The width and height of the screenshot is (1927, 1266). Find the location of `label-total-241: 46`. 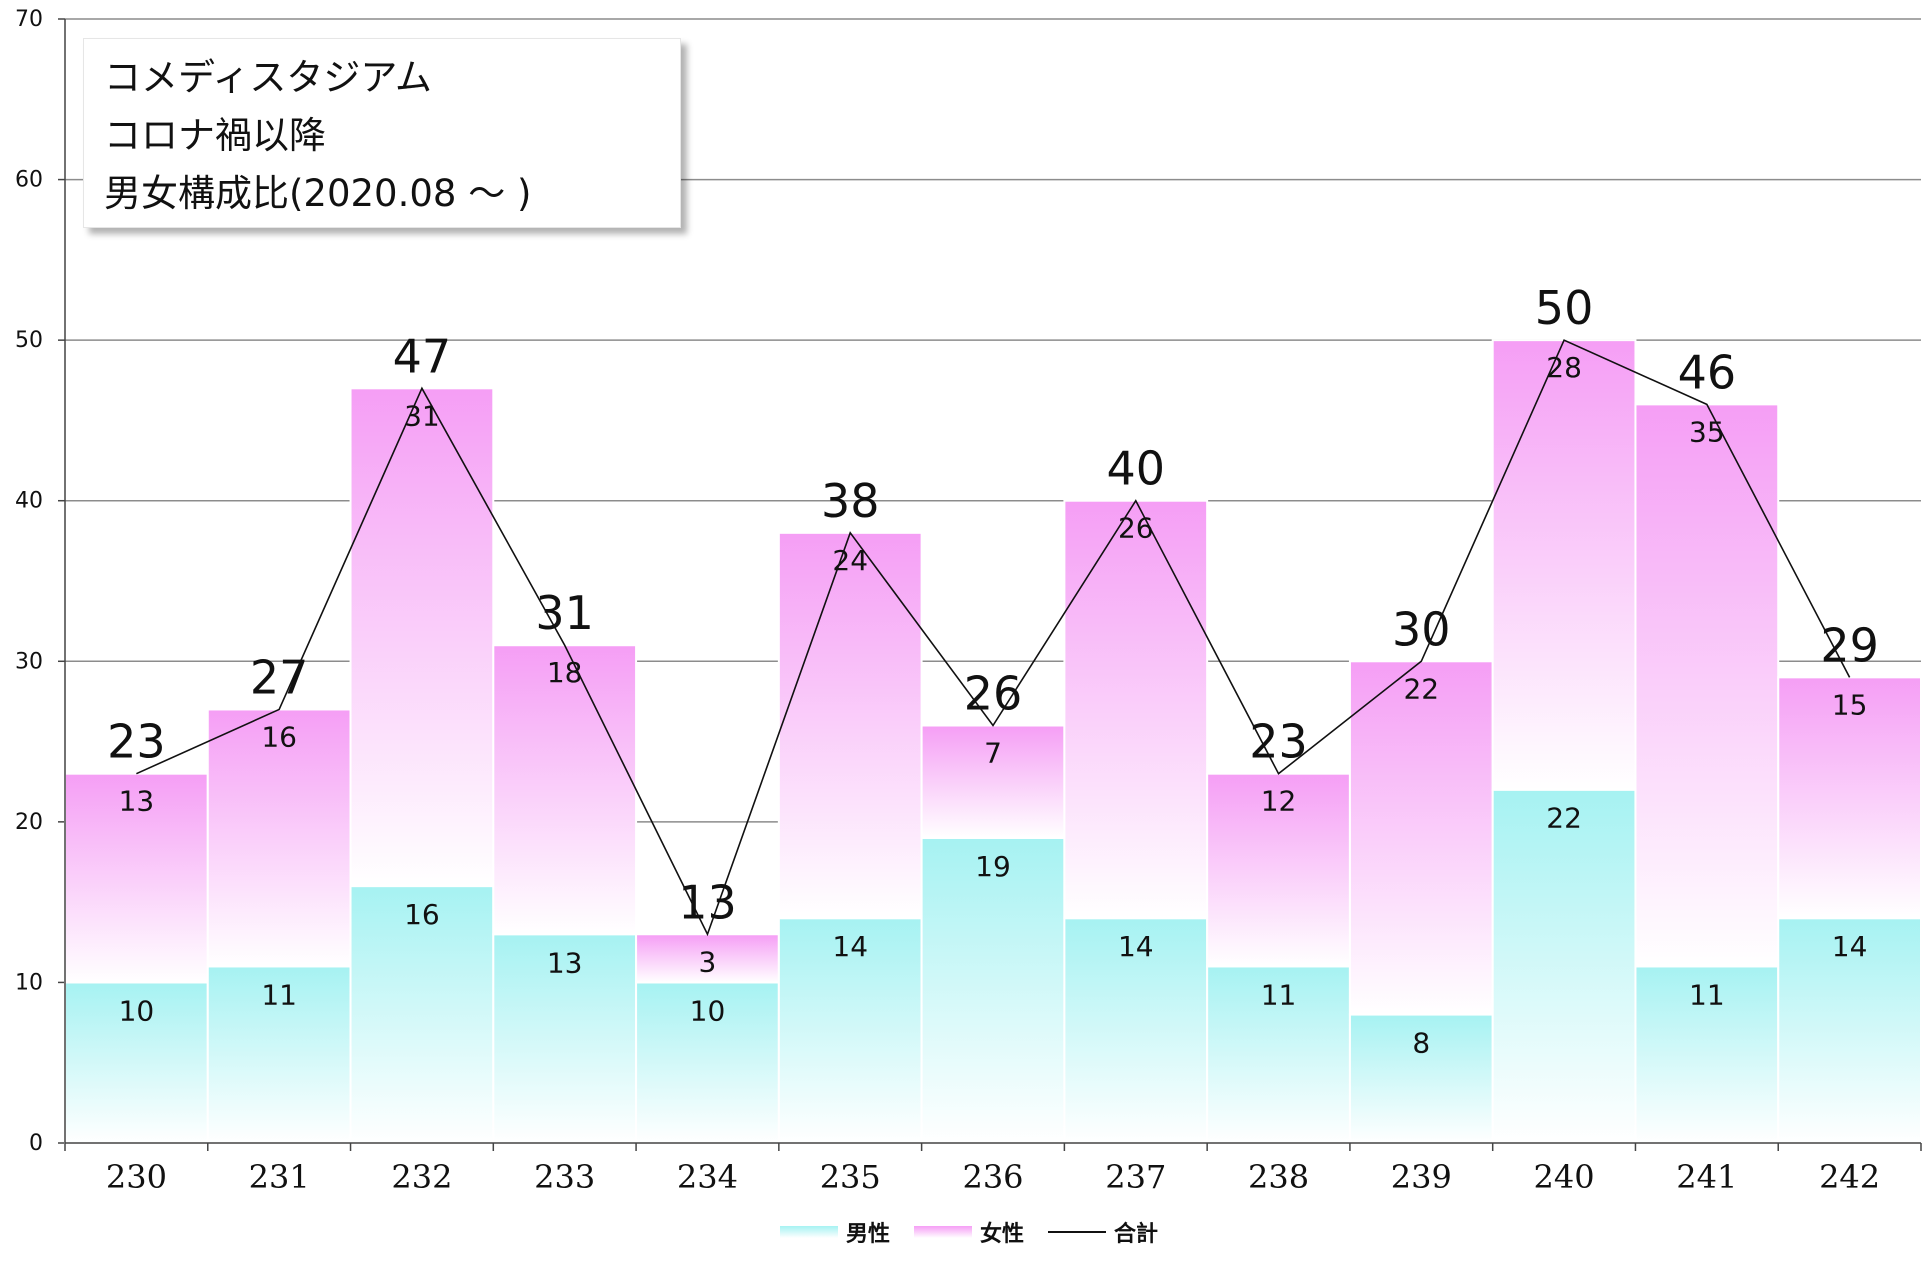

label-total-241: 46 is located at coordinates (1707, 372).